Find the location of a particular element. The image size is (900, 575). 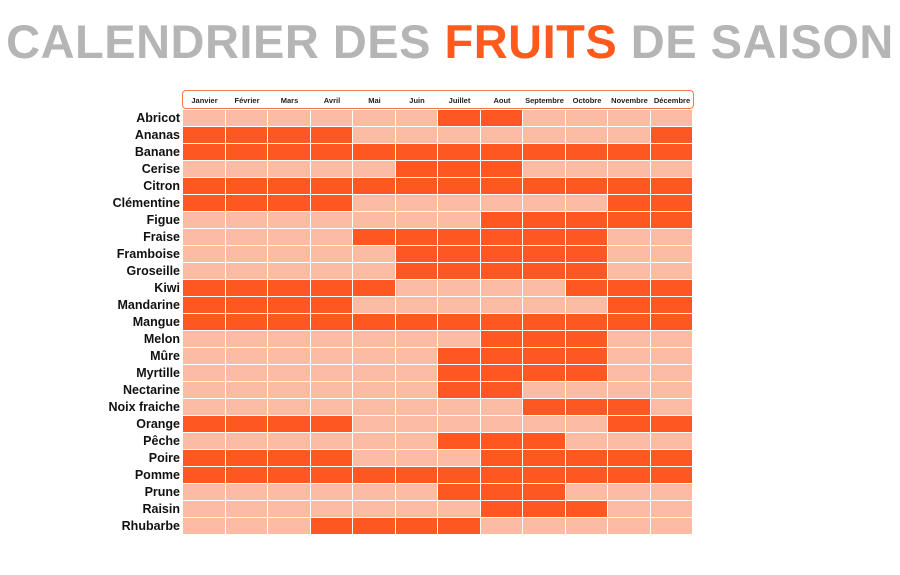

title-part-1: CALENDRIER DES is located at coordinates (225, 41).